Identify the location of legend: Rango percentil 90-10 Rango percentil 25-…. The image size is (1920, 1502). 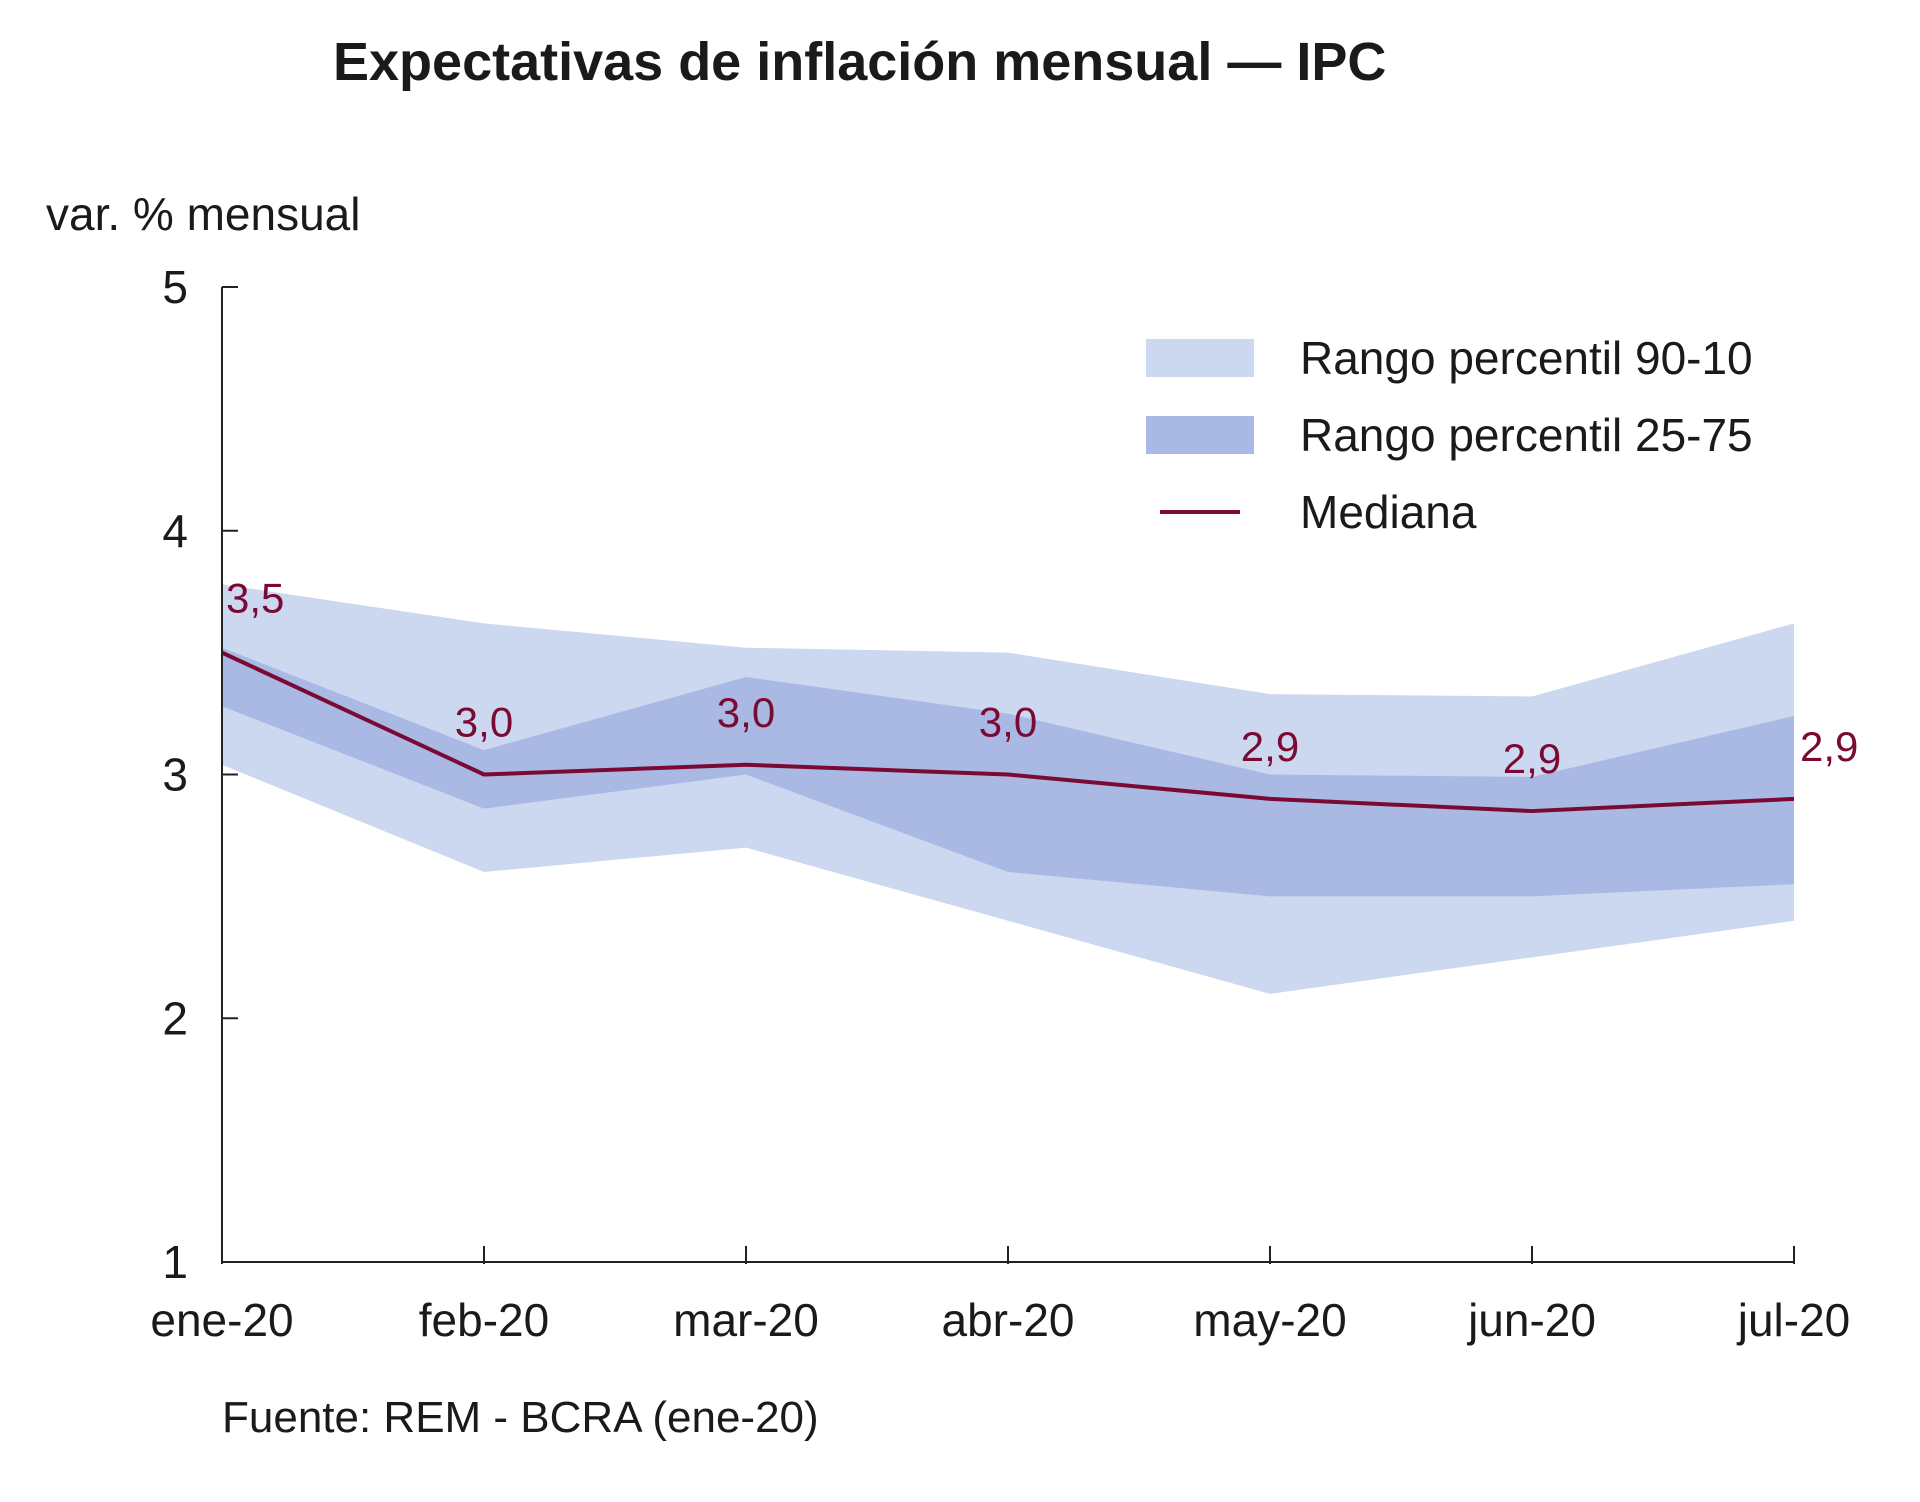
(1449, 435).